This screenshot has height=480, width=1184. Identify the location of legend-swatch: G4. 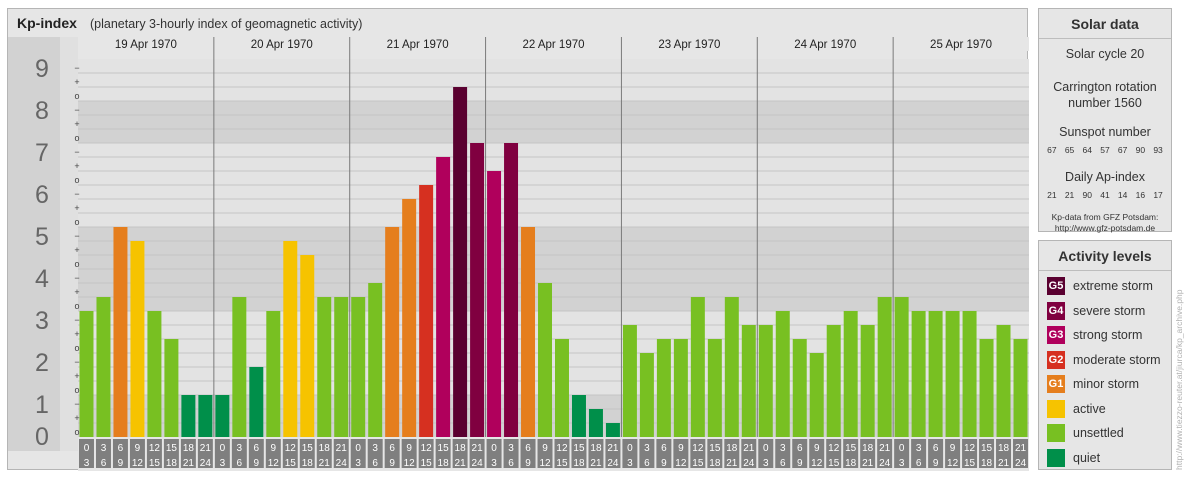
(1056, 310).